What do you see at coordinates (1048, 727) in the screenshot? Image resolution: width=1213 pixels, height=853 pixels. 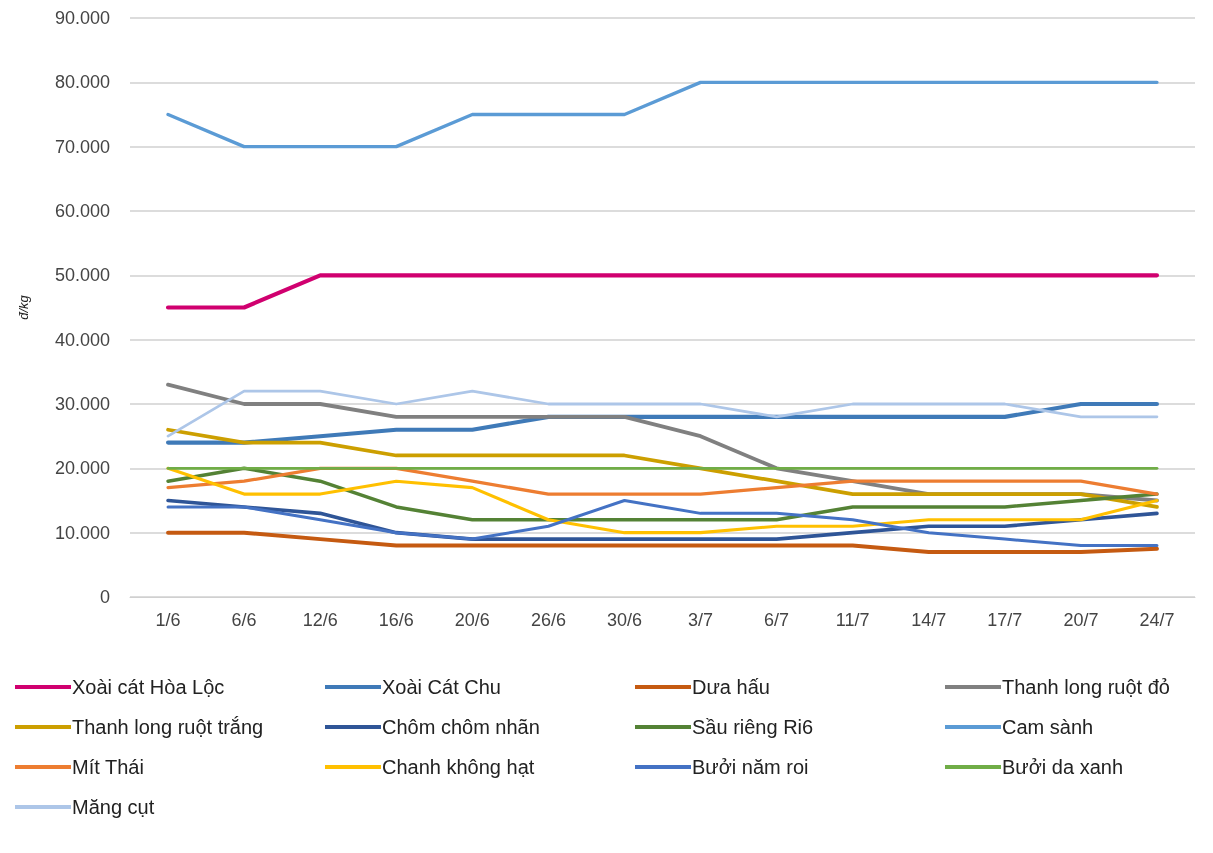 I see `legend-label: Cam sành` at bounding box center [1048, 727].